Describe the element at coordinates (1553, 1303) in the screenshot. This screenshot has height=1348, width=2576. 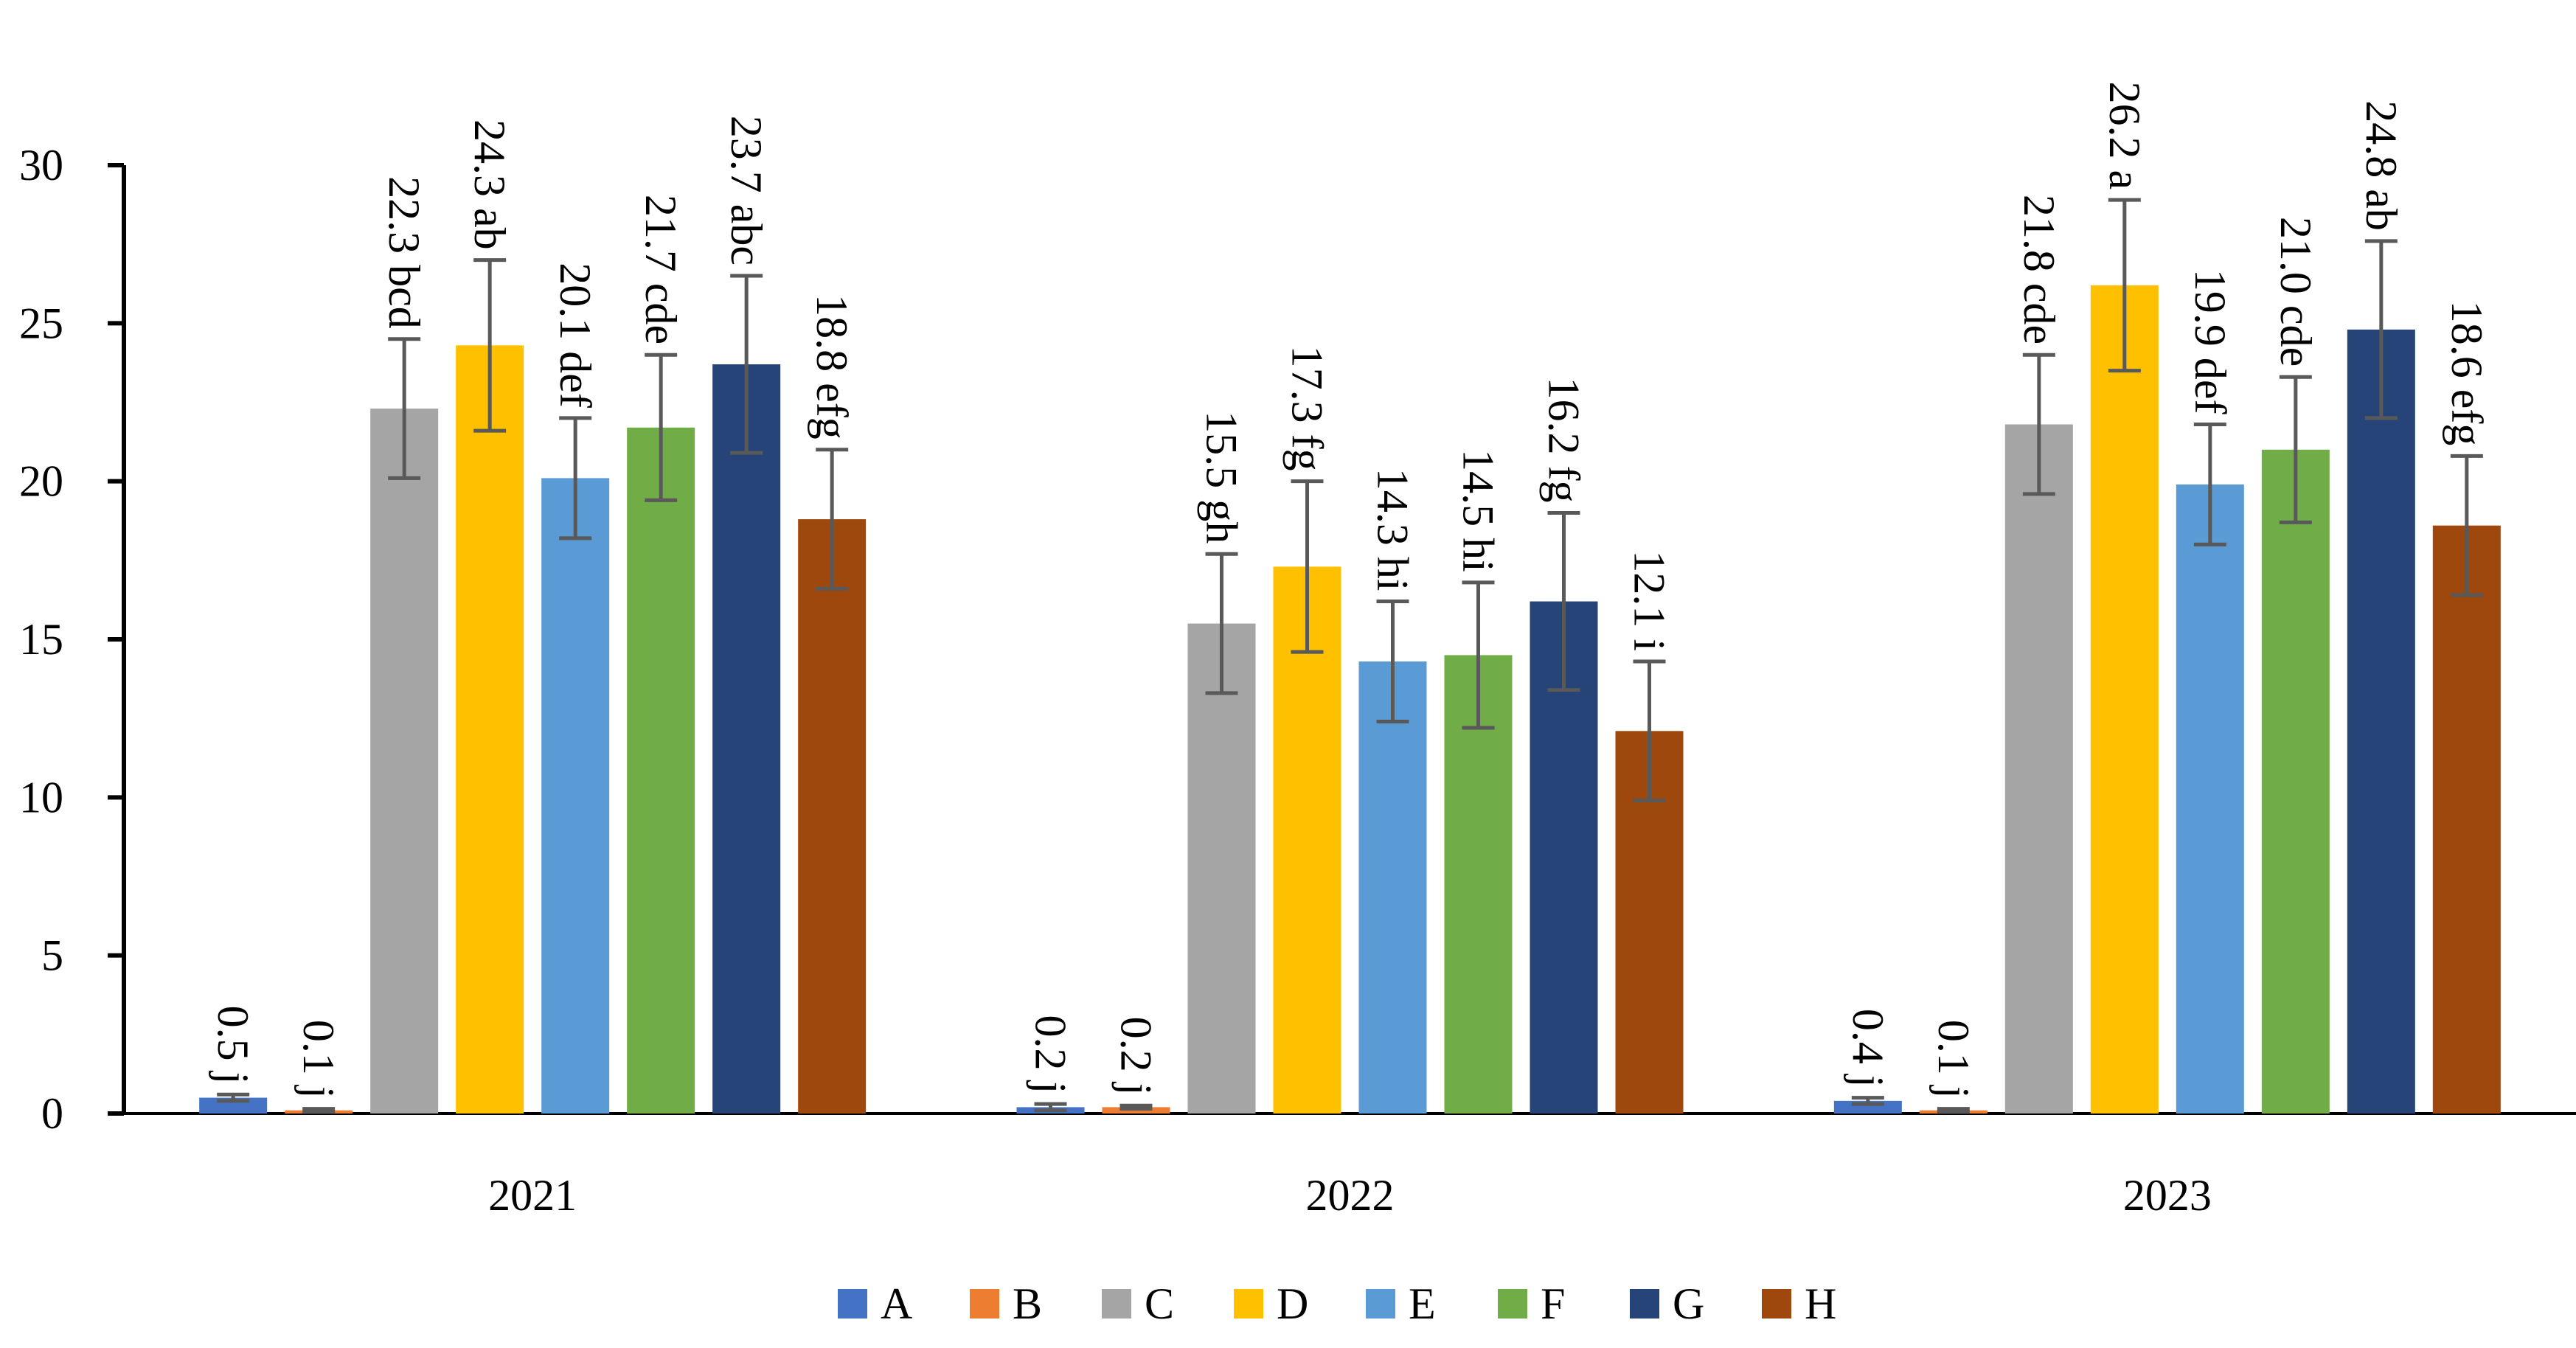
I see `legend-label: F` at that location.